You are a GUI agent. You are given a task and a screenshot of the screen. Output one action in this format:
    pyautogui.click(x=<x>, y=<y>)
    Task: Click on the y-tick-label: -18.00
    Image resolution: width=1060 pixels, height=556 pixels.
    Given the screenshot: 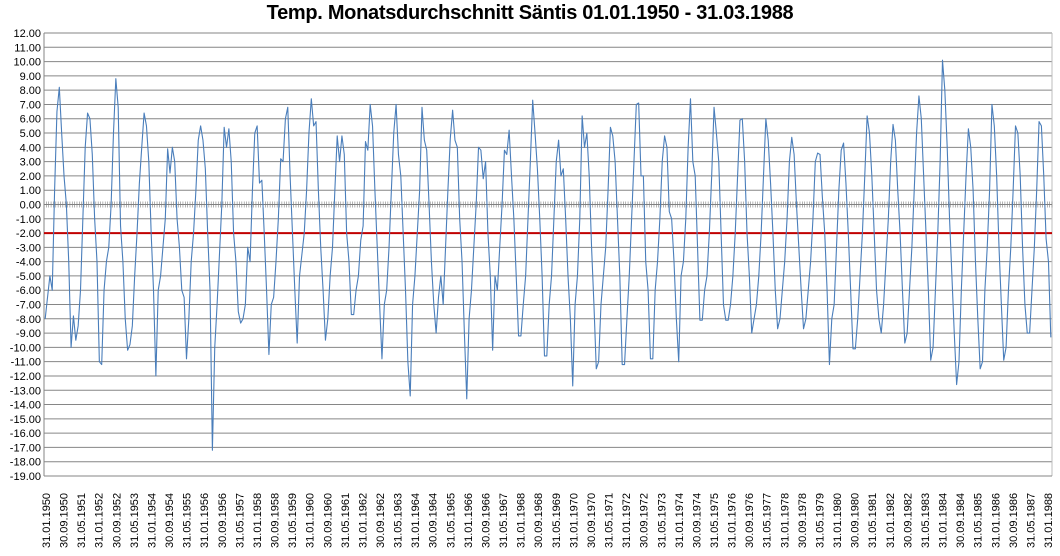 What is the action you would take?
    pyautogui.click(x=25, y=463)
    